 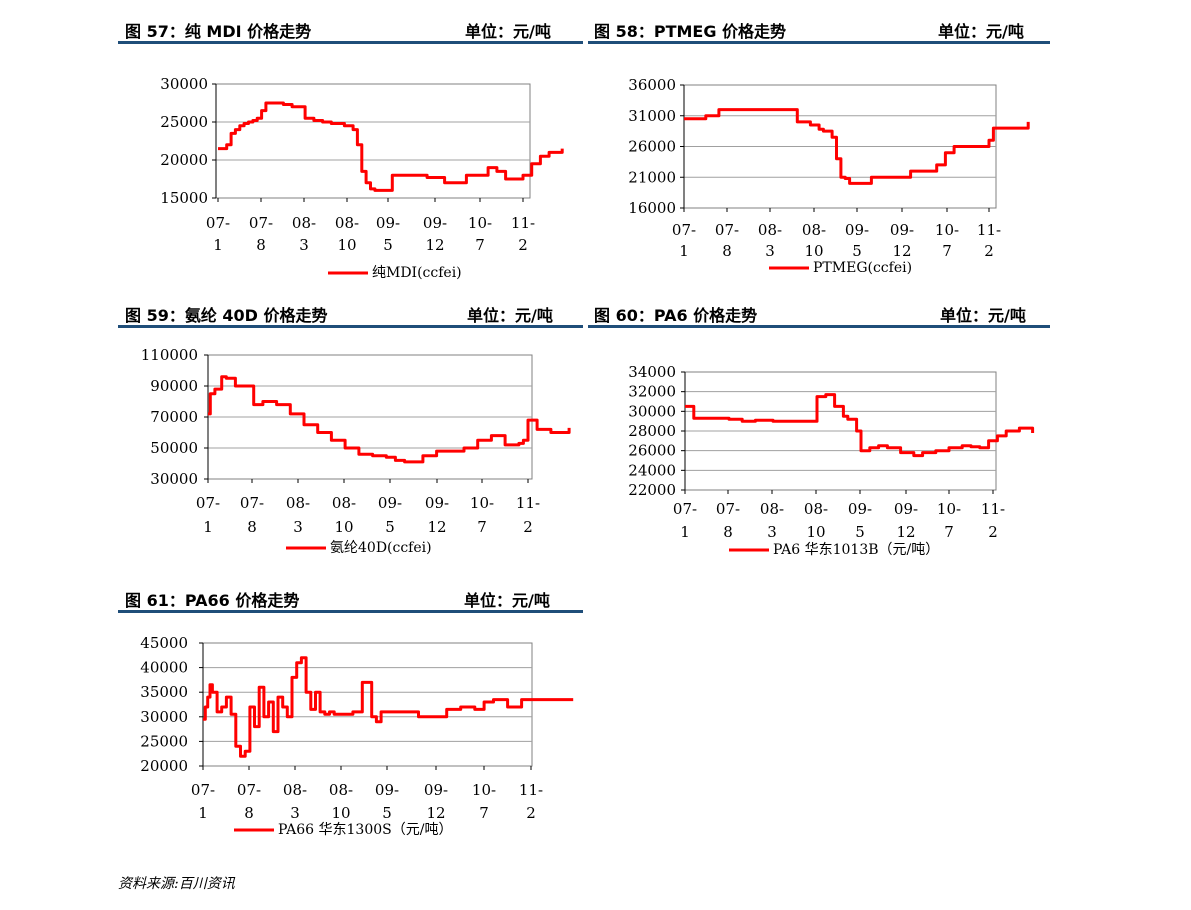 I want to click on ptmeg-y-tick-label: 36000, so click(x=652, y=85).